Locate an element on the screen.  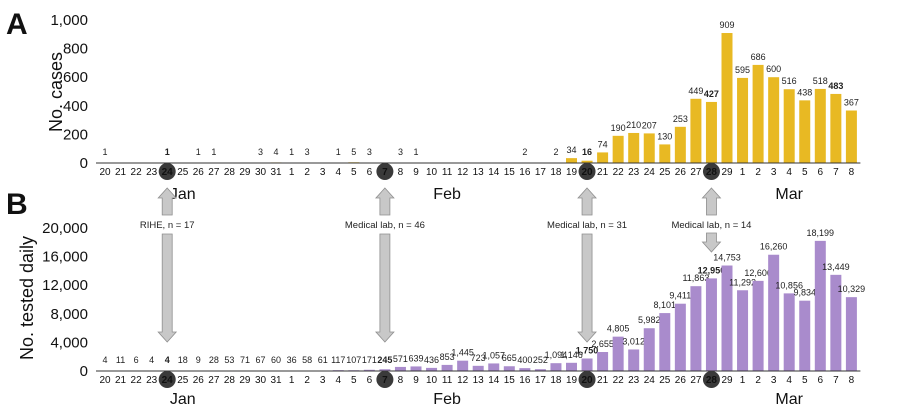
y-tick-label: 800 is located at coordinates (75, 49).